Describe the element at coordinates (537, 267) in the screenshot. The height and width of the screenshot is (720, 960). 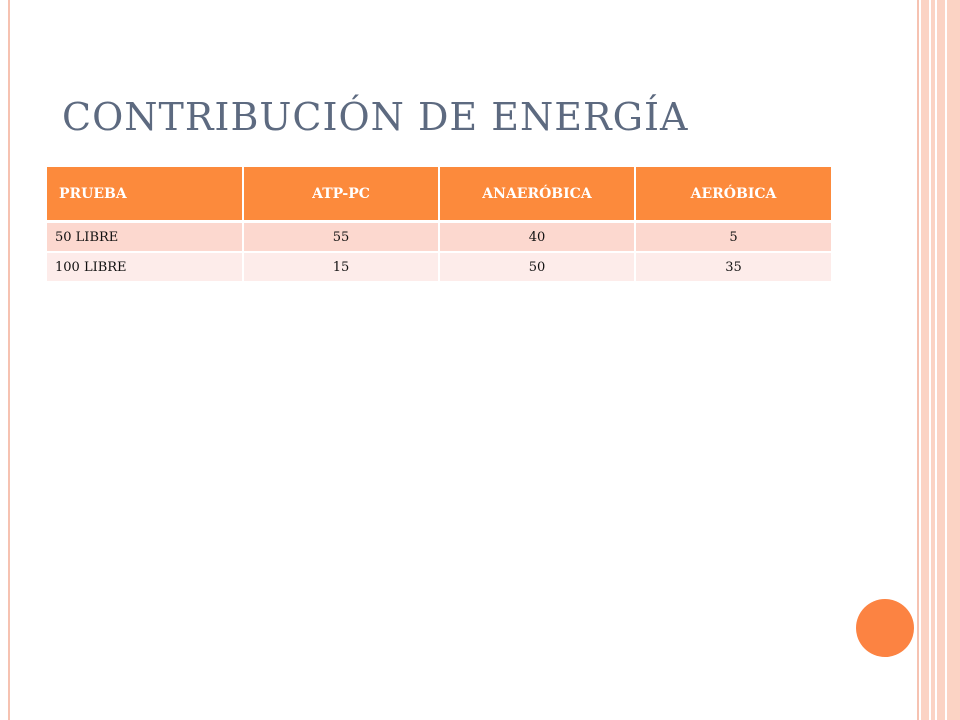
I see `cell-anaerobica: 50` at that location.